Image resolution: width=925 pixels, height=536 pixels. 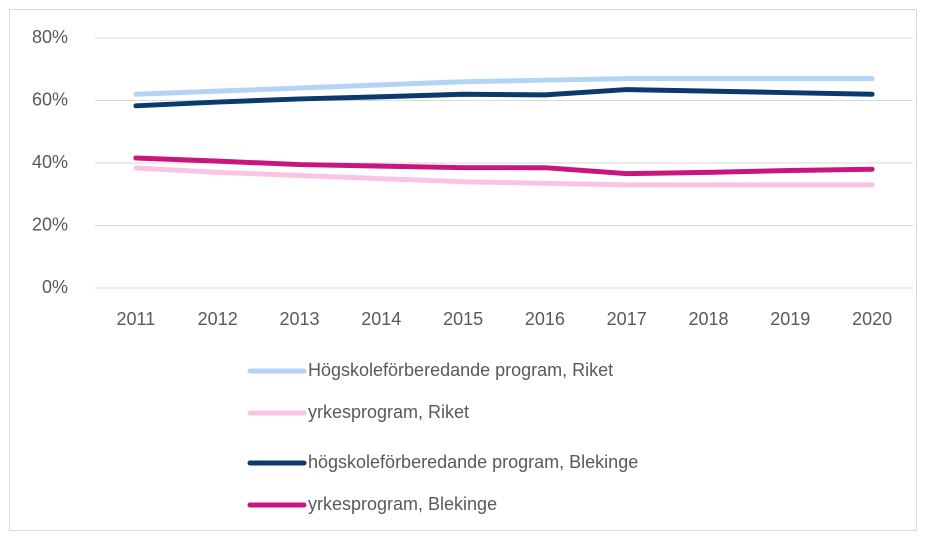 I want to click on y-tick-label: 20%, so click(x=50, y=224).